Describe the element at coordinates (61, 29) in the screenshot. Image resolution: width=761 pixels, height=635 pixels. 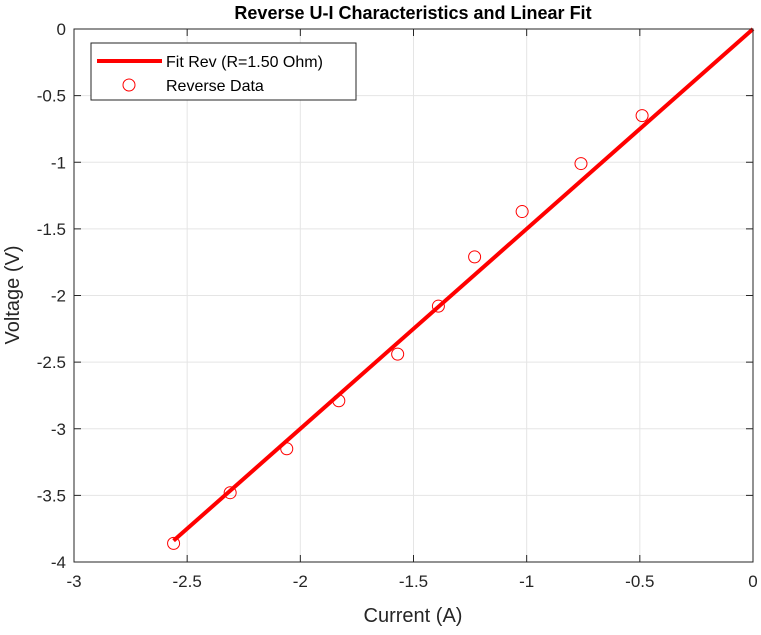
I see `y-tick-label: 0` at that location.